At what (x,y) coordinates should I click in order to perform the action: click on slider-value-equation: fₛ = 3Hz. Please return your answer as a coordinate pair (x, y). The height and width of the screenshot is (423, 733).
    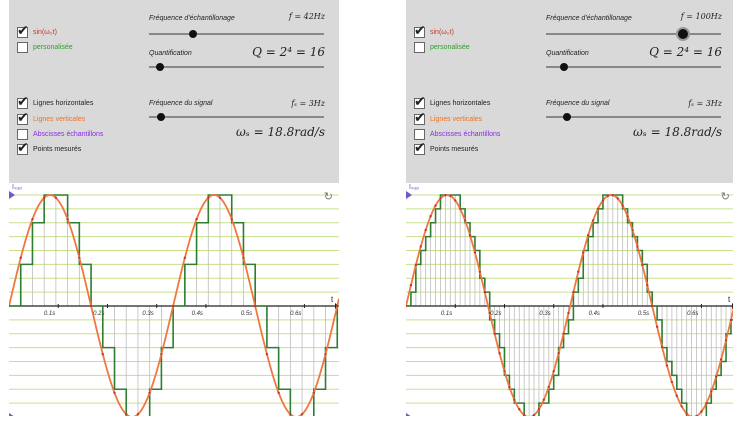
    Looking at the image, I should click on (705, 103).